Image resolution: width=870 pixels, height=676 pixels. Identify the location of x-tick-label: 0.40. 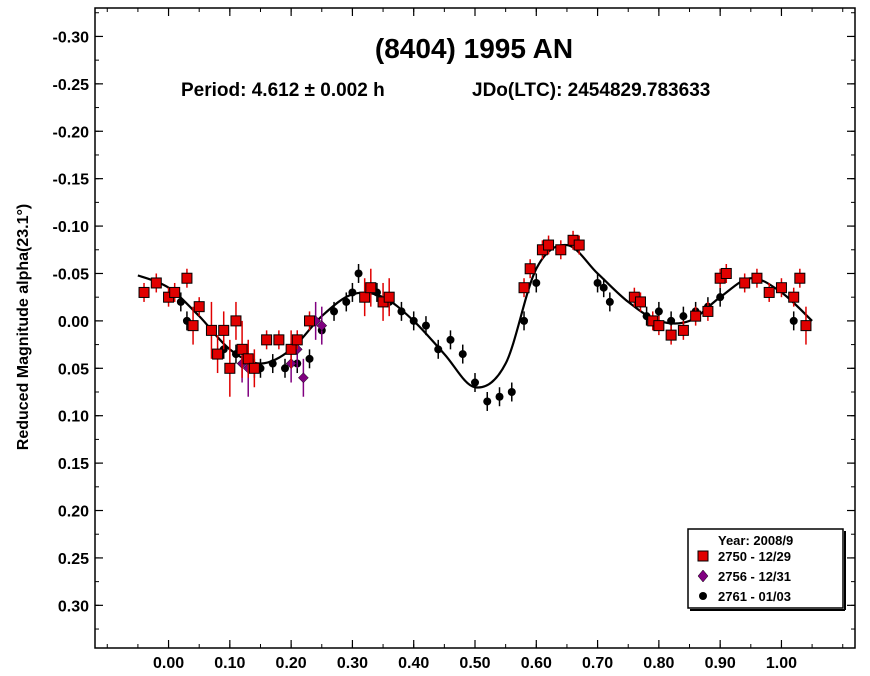
(413, 663).